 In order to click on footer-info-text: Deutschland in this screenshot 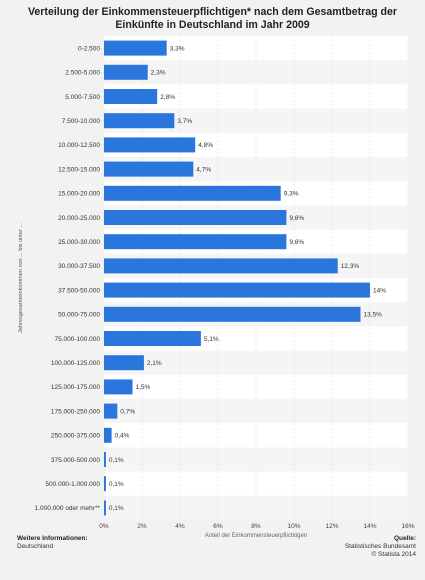, I will do `click(35, 546)`.